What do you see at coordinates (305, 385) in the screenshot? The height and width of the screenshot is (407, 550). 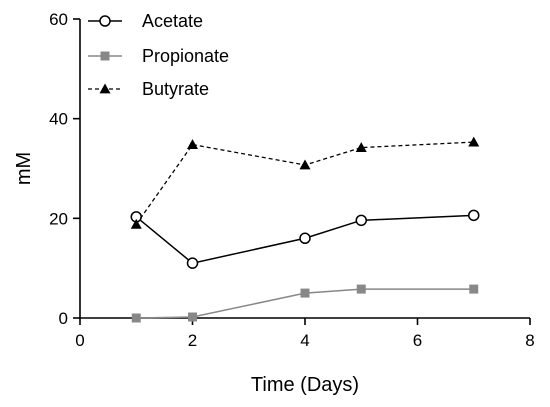 I see `x-axis-title: Time (Days)` at bounding box center [305, 385].